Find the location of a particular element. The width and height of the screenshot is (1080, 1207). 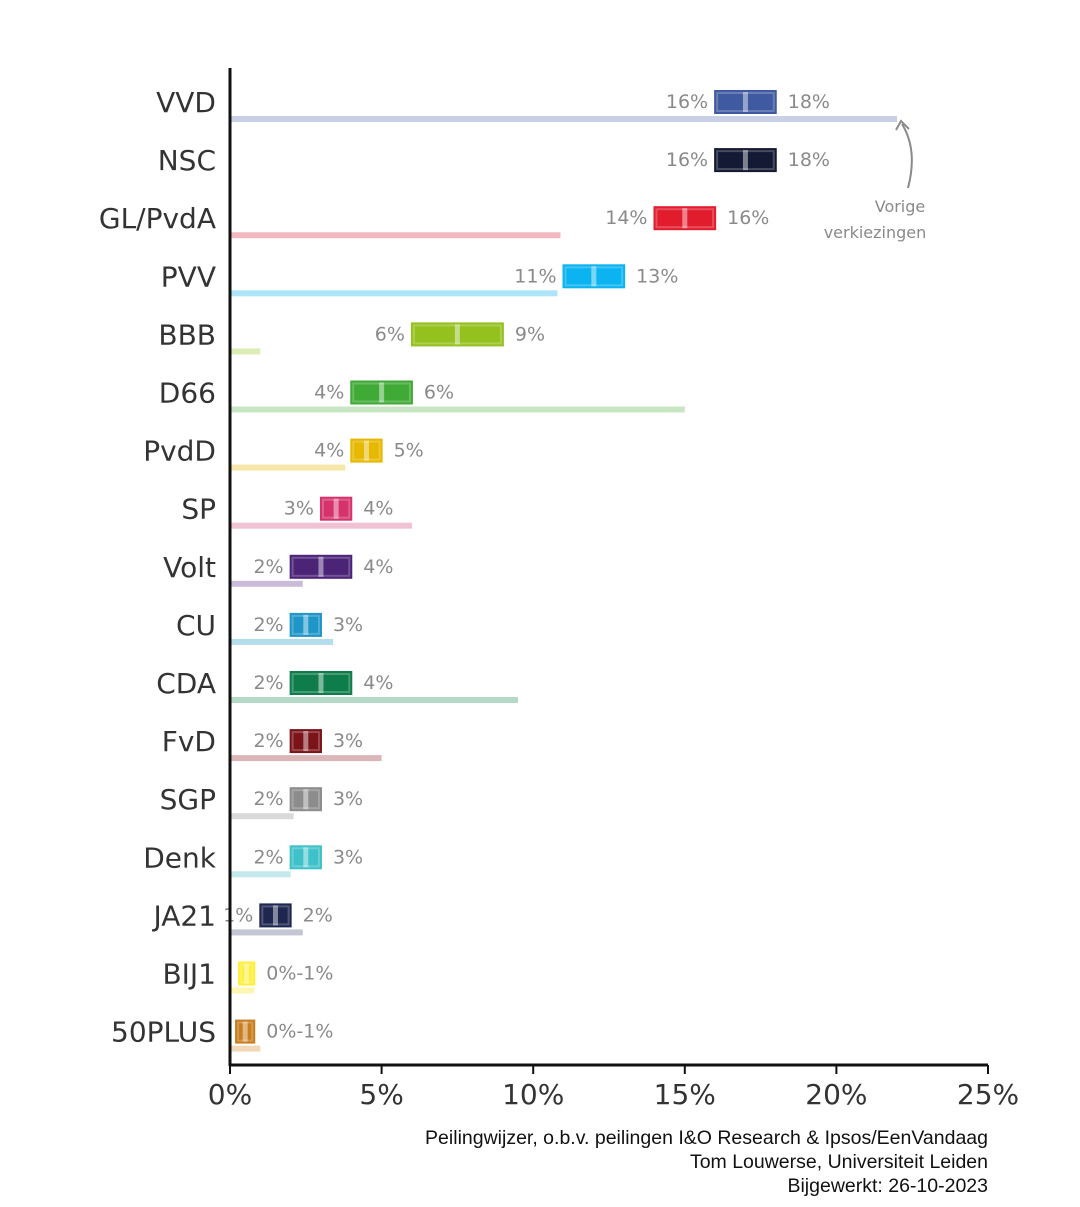

party-label-pvdd: PvdD is located at coordinates (179, 451).